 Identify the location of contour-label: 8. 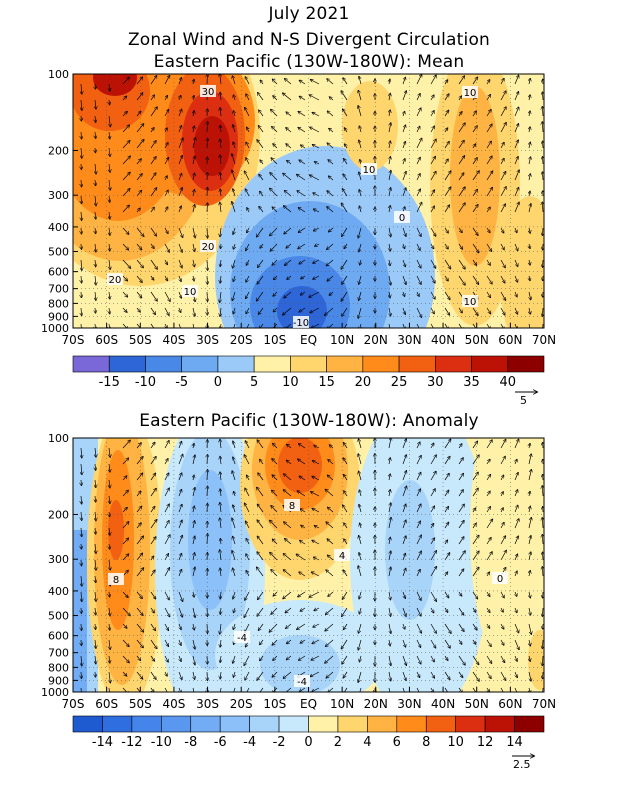
(292, 505).